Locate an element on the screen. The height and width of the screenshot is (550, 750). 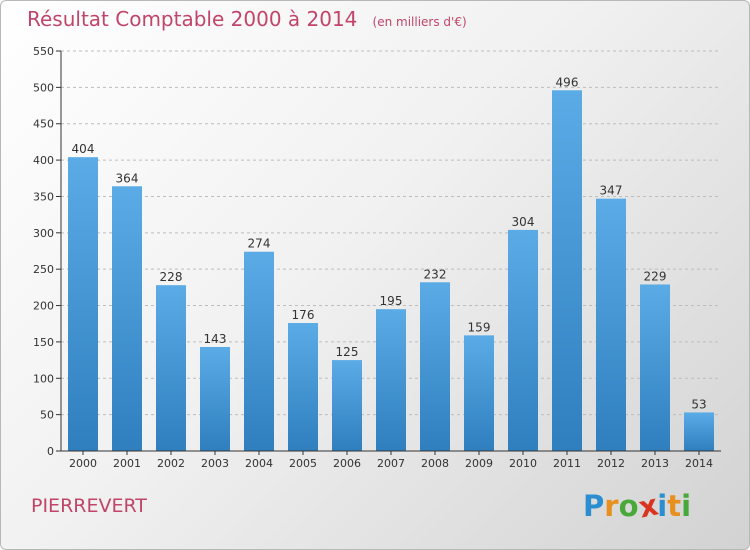
data-label-2002: 228 is located at coordinates (171, 277).